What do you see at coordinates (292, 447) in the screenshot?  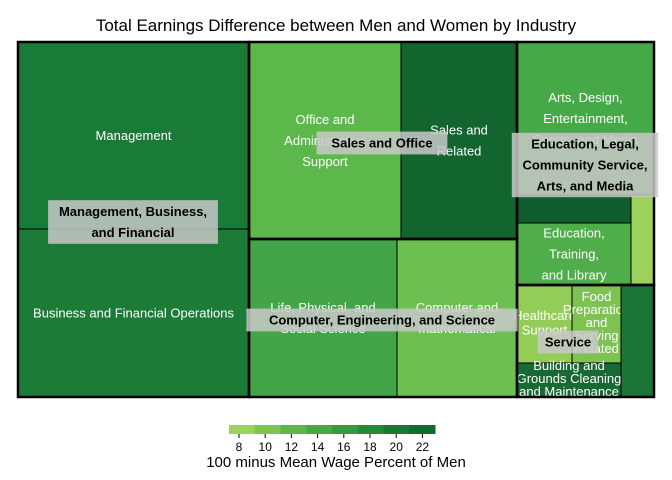 I see `legend-tick-label: 12` at bounding box center [292, 447].